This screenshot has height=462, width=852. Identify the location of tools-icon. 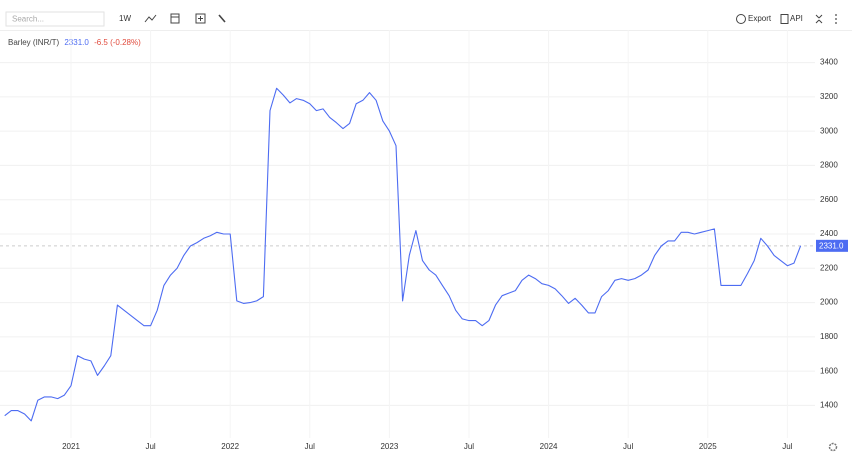
(222, 18).